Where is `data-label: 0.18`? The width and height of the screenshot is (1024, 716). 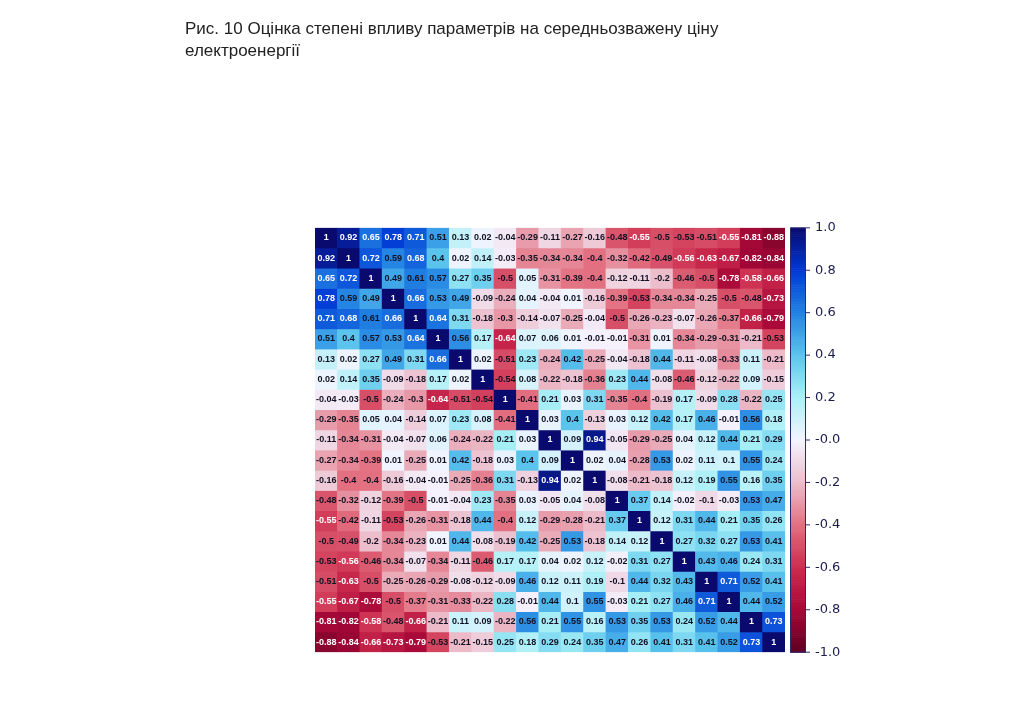
data-label: 0.18 is located at coordinates (774, 419).